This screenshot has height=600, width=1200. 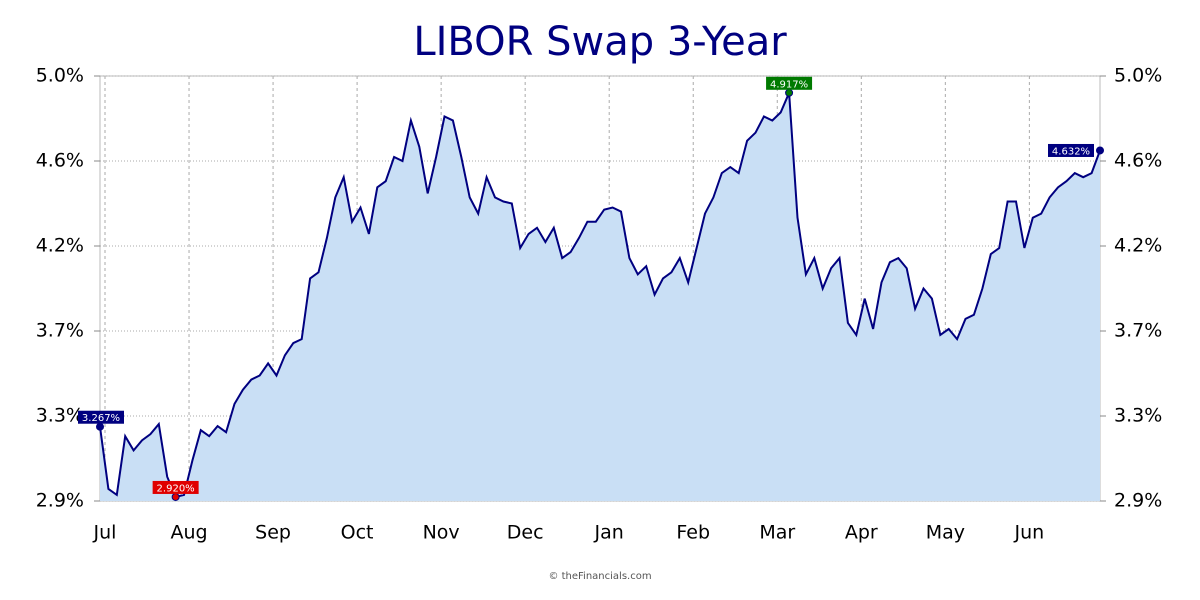 I want to click on y-tick-label: 4.6%, so click(x=60, y=161).